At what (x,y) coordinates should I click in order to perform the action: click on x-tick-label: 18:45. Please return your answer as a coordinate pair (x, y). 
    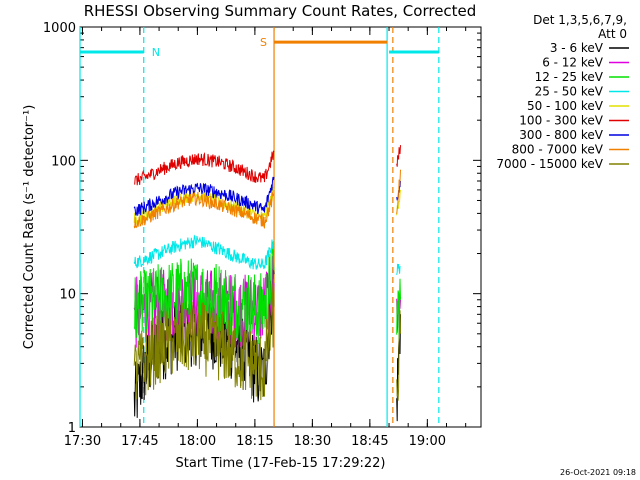
    Looking at the image, I should click on (369, 441).